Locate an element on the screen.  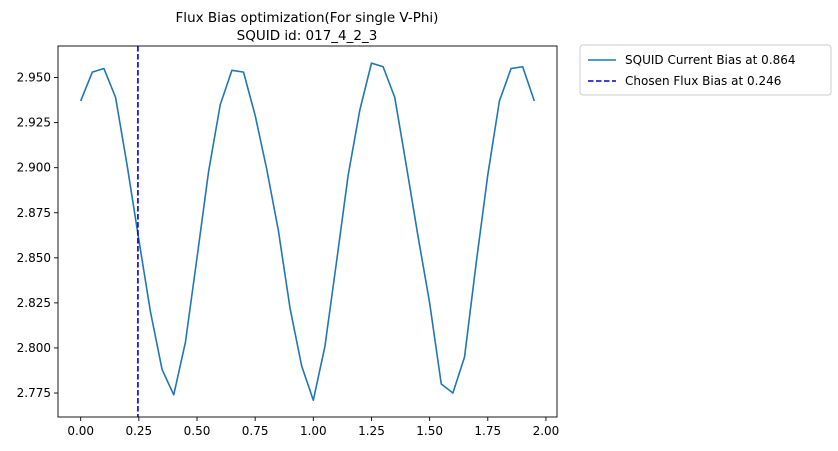
legend-frame is located at coordinates (705, 70).